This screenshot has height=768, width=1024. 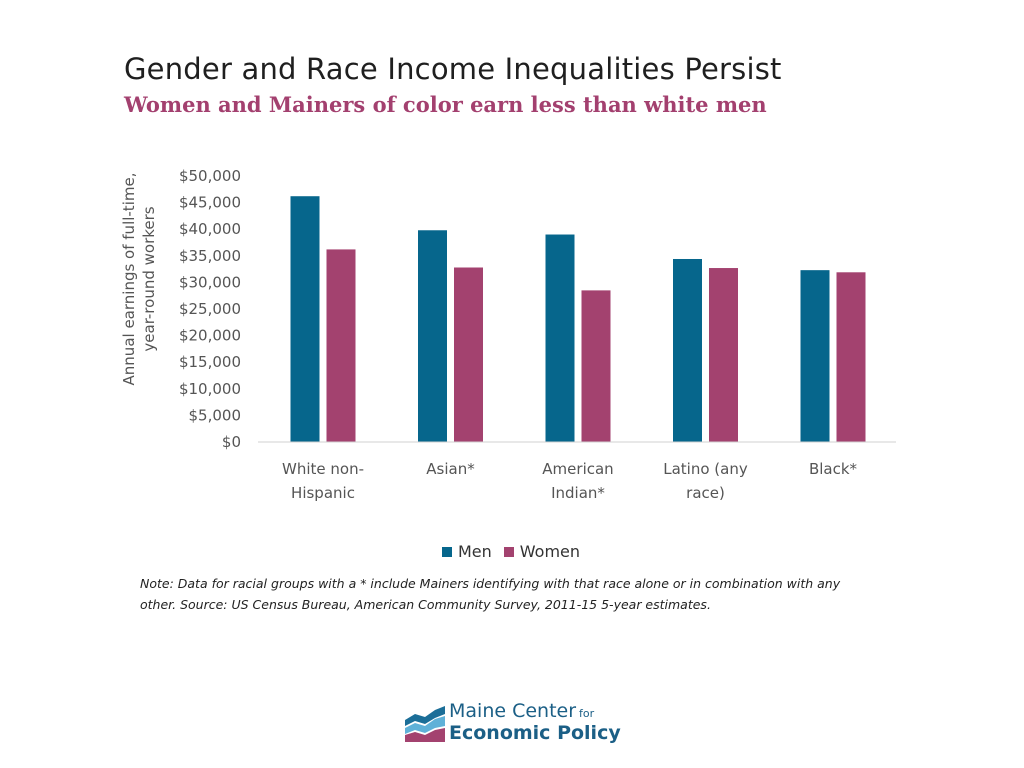 I want to click on legend-item-women: Women, so click(x=542, y=551).